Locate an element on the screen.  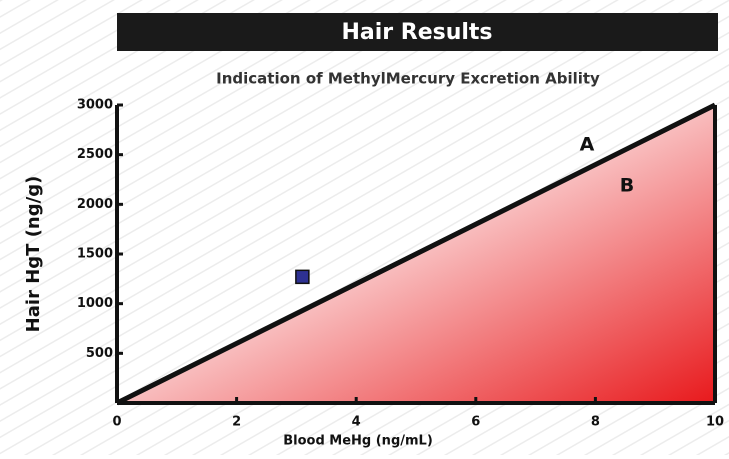
annotation: B is located at coordinates (627, 186).